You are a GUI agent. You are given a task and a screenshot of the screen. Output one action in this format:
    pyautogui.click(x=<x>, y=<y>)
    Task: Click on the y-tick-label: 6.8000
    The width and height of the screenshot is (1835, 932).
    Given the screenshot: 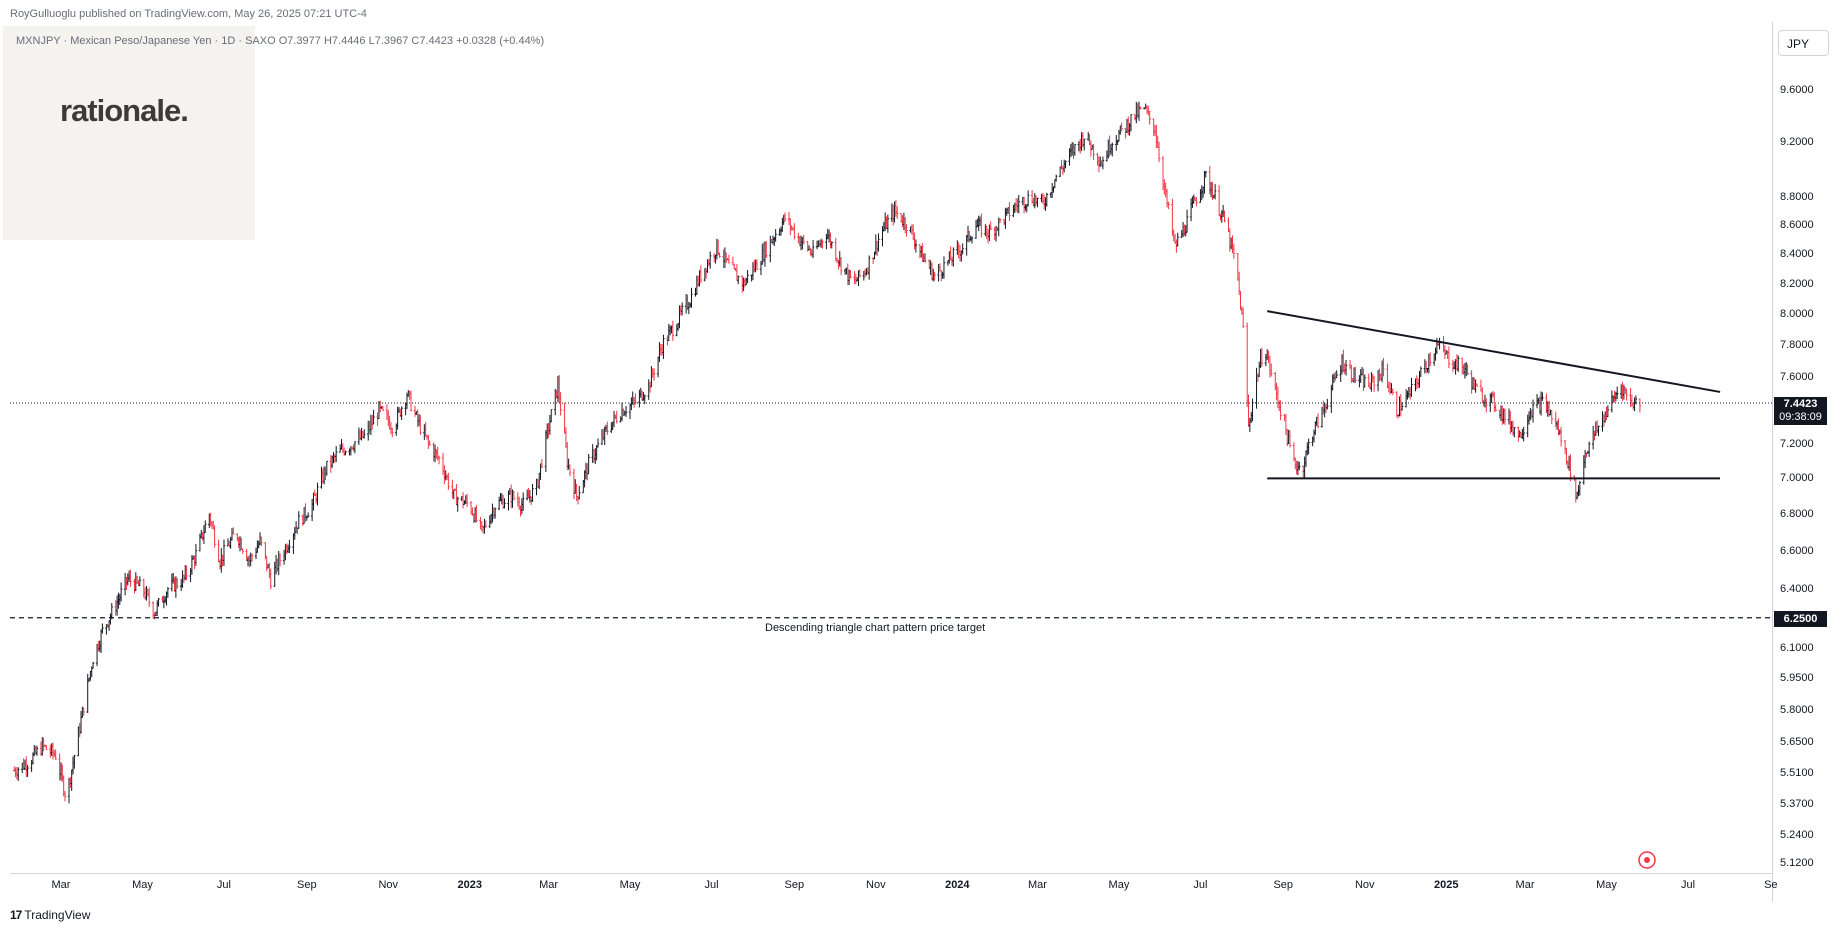 What is the action you would take?
    pyautogui.click(x=1797, y=514)
    